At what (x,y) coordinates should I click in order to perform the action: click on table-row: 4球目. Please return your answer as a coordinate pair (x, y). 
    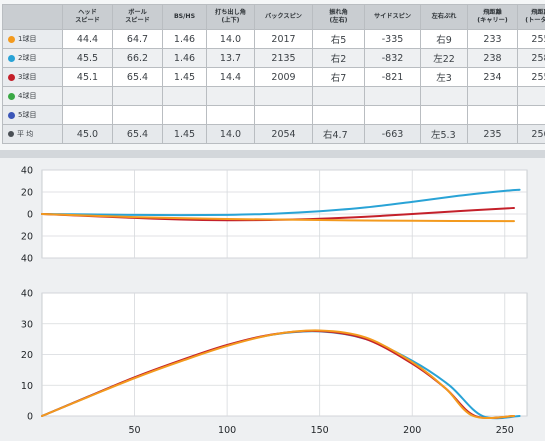
    Looking at the image, I should click on (273, 96).